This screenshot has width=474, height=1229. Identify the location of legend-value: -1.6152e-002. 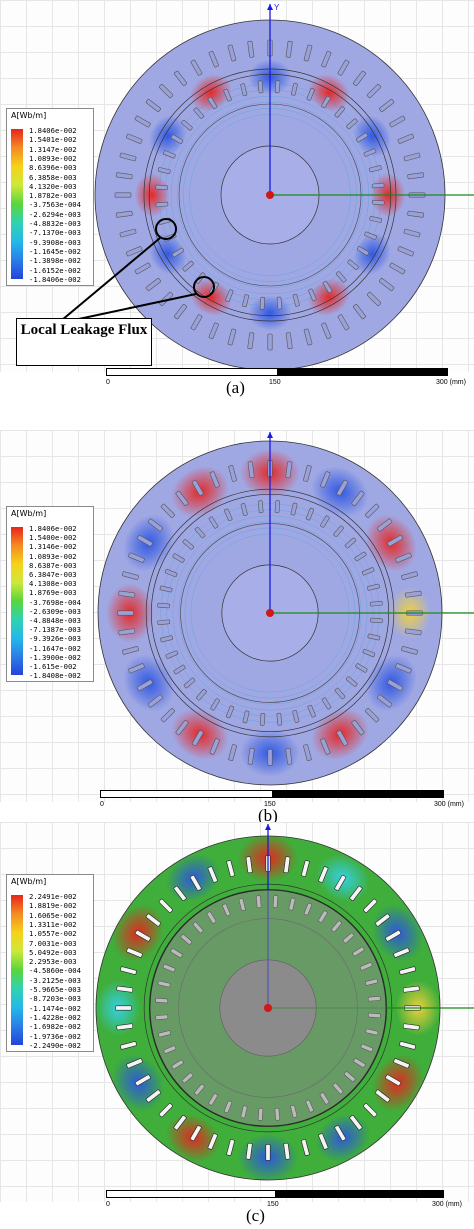
(55, 270).